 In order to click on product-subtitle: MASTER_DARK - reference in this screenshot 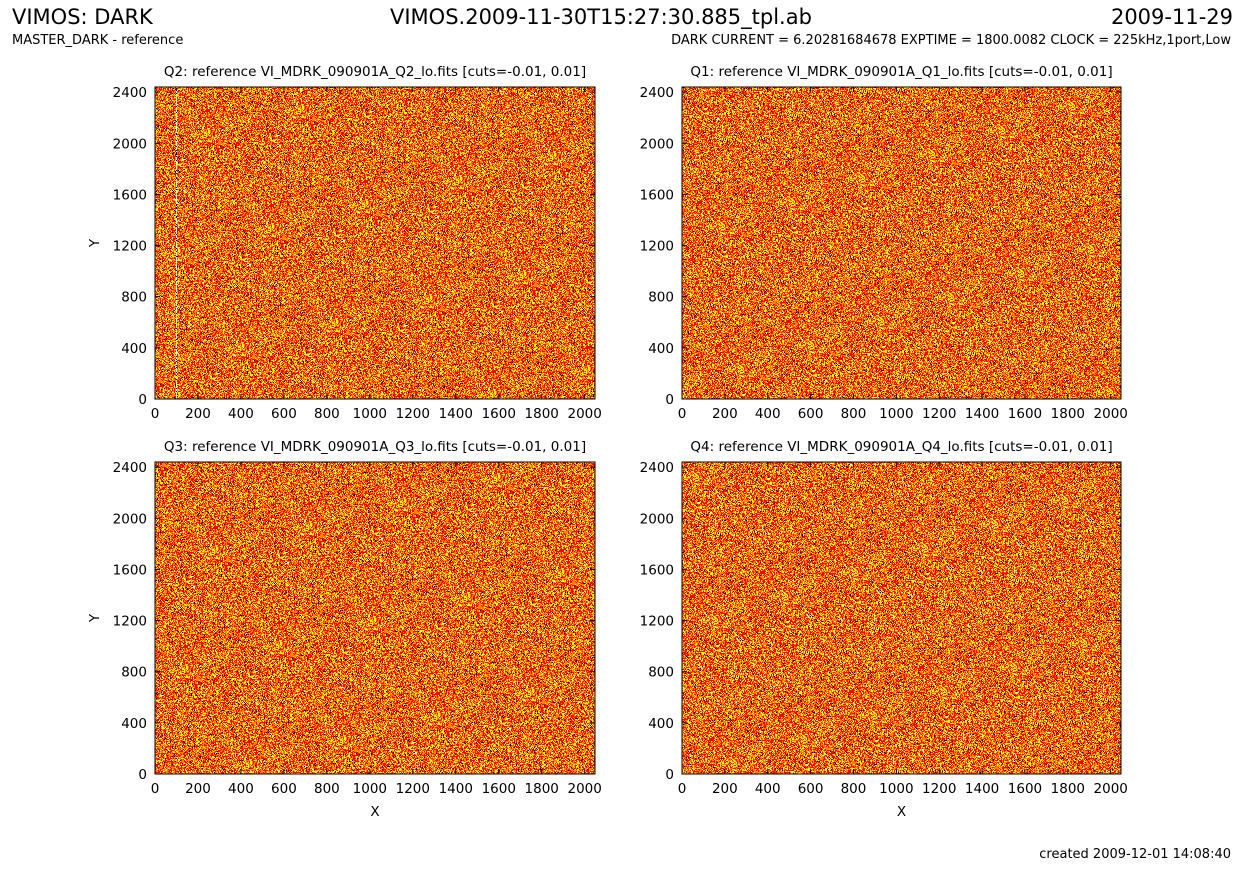, I will do `click(98, 40)`.